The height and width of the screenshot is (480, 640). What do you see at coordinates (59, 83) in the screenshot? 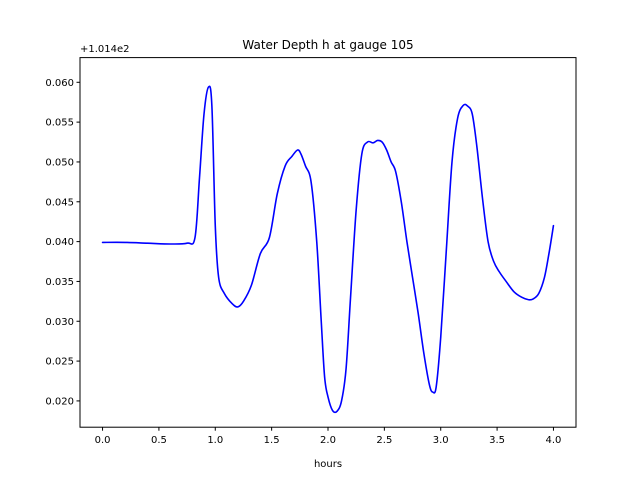
I see `y-tick-label: 0.060` at bounding box center [59, 83].